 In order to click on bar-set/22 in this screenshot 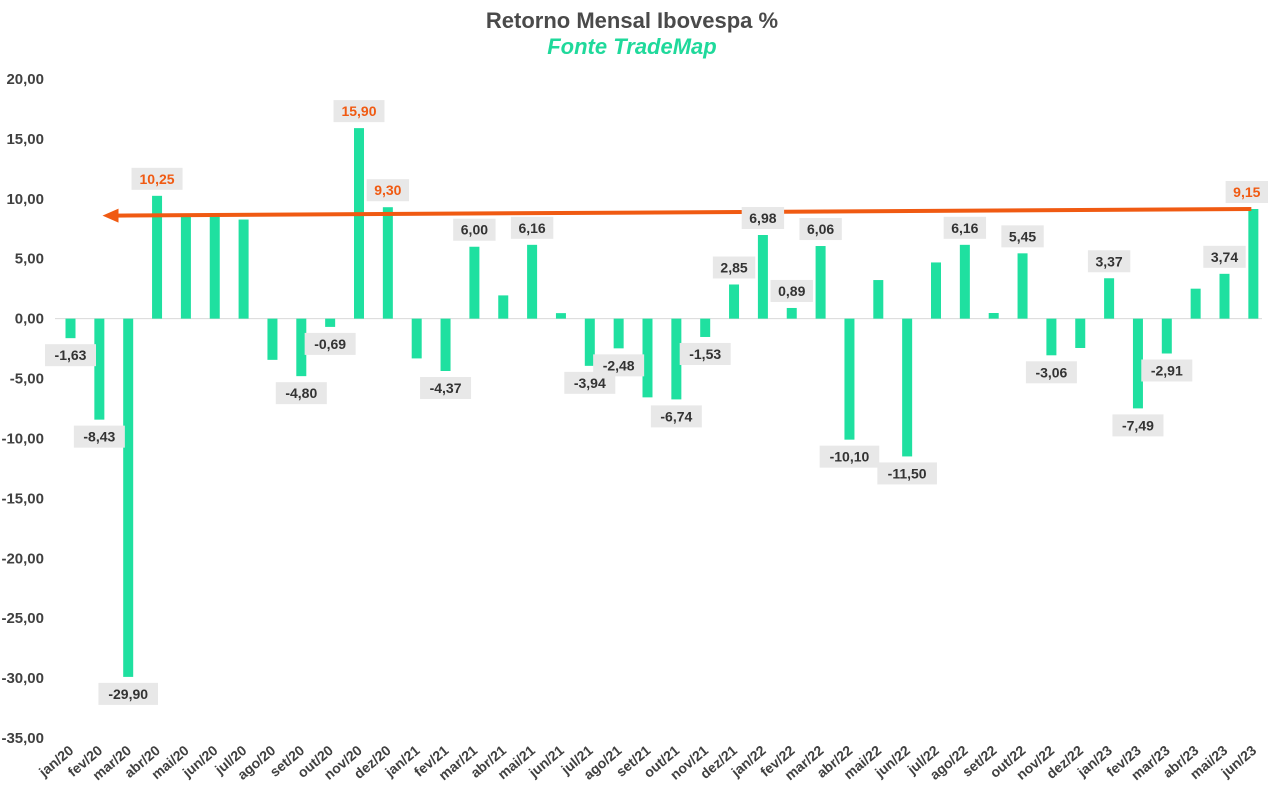, I will do `click(993, 316)`.